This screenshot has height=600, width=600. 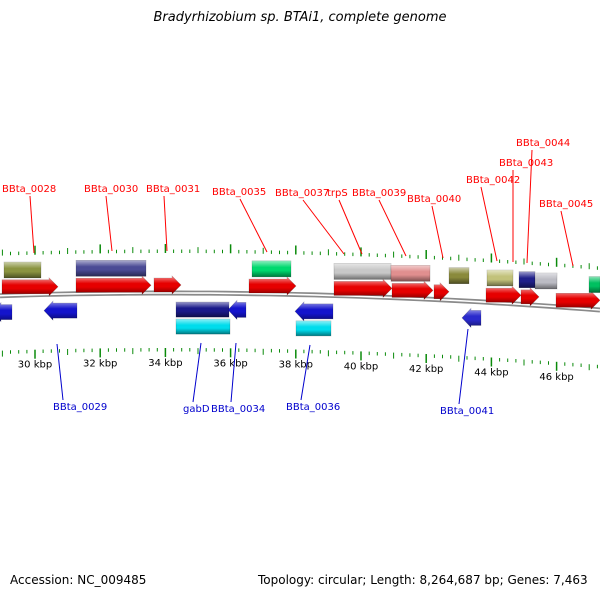 What do you see at coordinates (467, 411) in the screenshot?
I see `gene-label-BBta_0041: BBta_0041` at bounding box center [467, 411].